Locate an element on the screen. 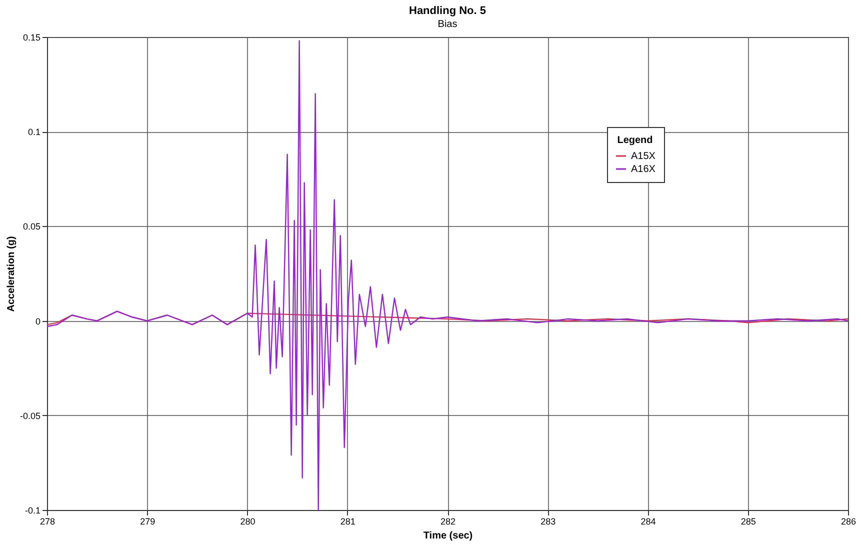  x-tick-label: 280 is located at coordinates (248, 521).